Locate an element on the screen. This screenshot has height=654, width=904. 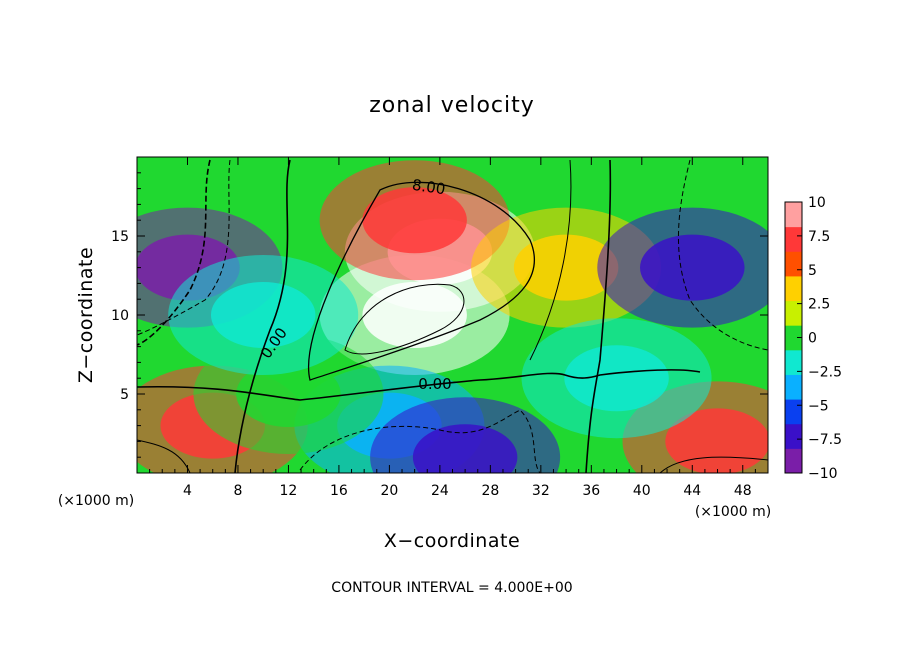
chart-title: zonal velocity is located at coordinates (452, 105).